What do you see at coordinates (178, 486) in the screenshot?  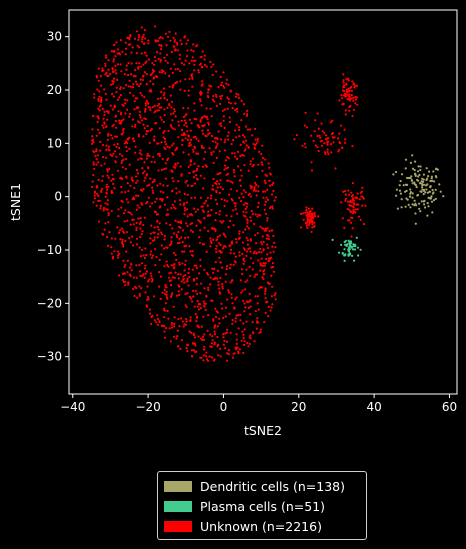 I see `legend-swatch-dendritic-cells` at bounding box center [178, 486].